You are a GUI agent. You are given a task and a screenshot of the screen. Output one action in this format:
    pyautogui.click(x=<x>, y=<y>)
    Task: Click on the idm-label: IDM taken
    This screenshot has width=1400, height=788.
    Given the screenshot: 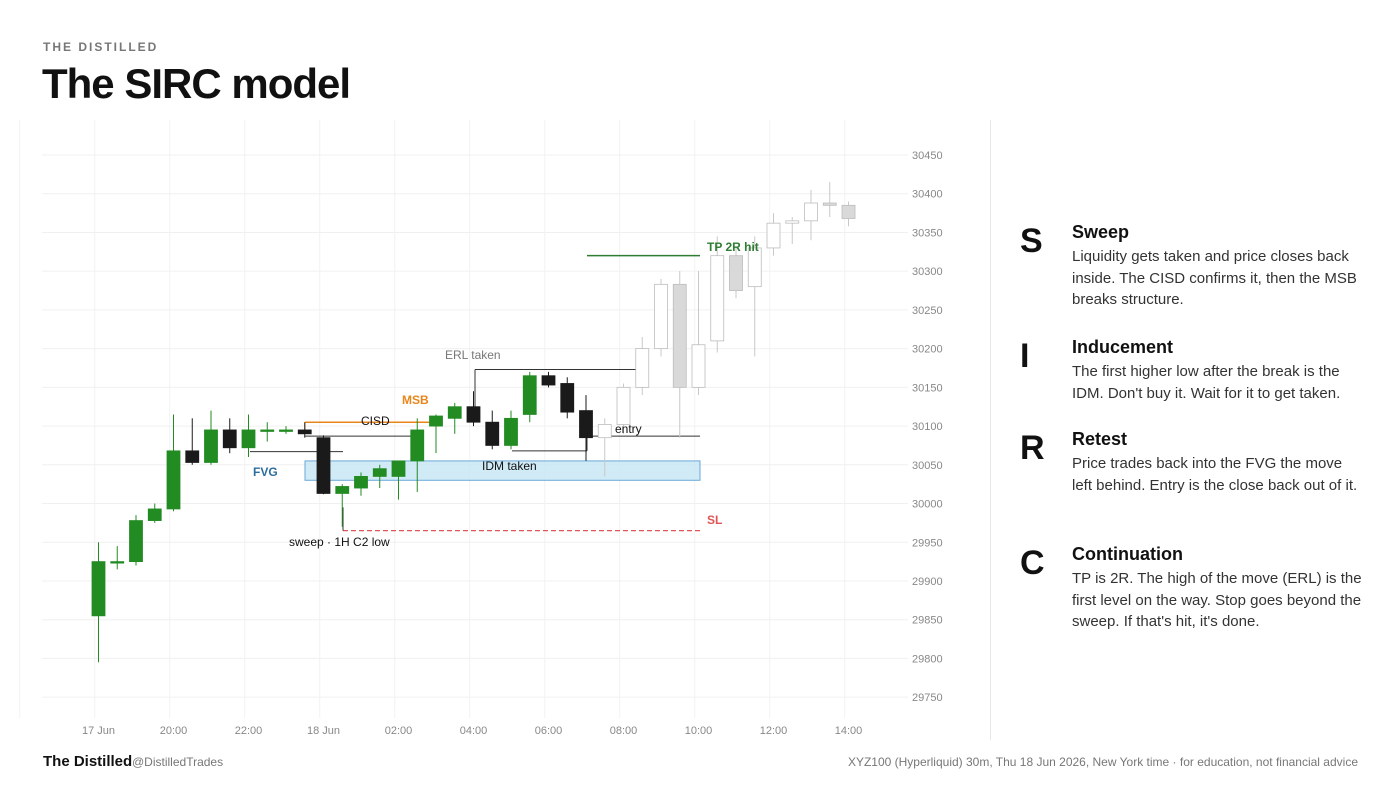 What is the action you would take?
    pyautogui.click(x=509, y=466)
    